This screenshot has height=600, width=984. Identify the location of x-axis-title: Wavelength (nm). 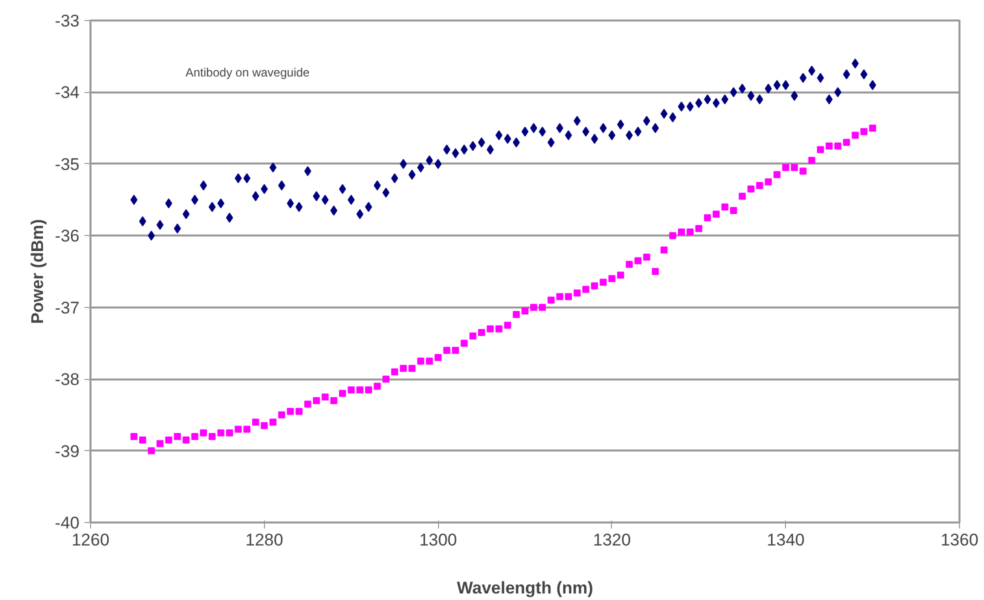
(525, 588).